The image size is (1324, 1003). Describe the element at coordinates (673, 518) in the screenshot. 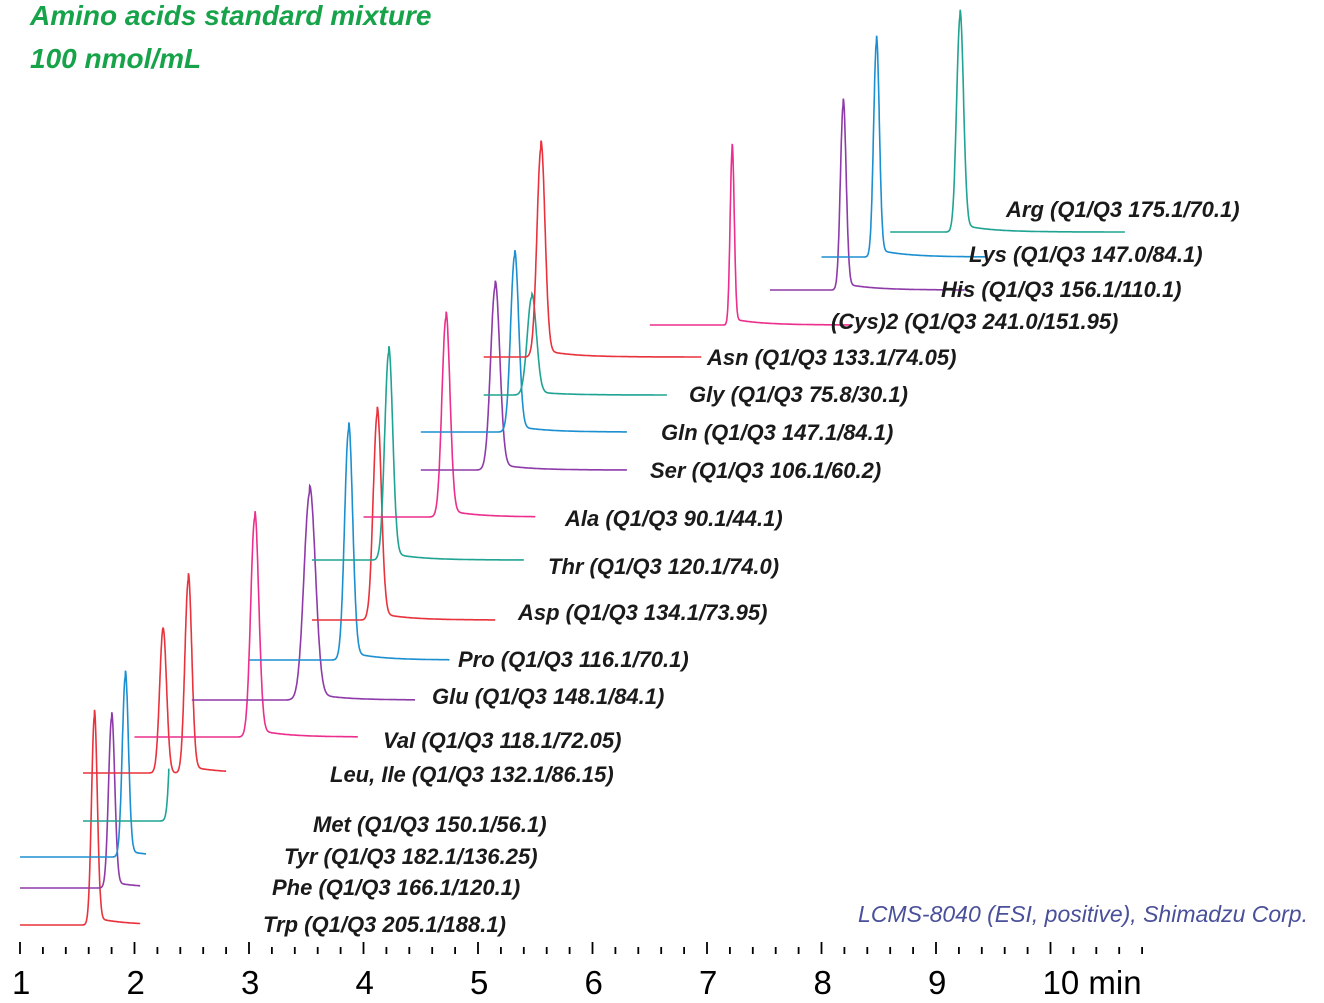

I see `trace-label: Ala (Q1/Q3 90.1/44.1)` at that location.